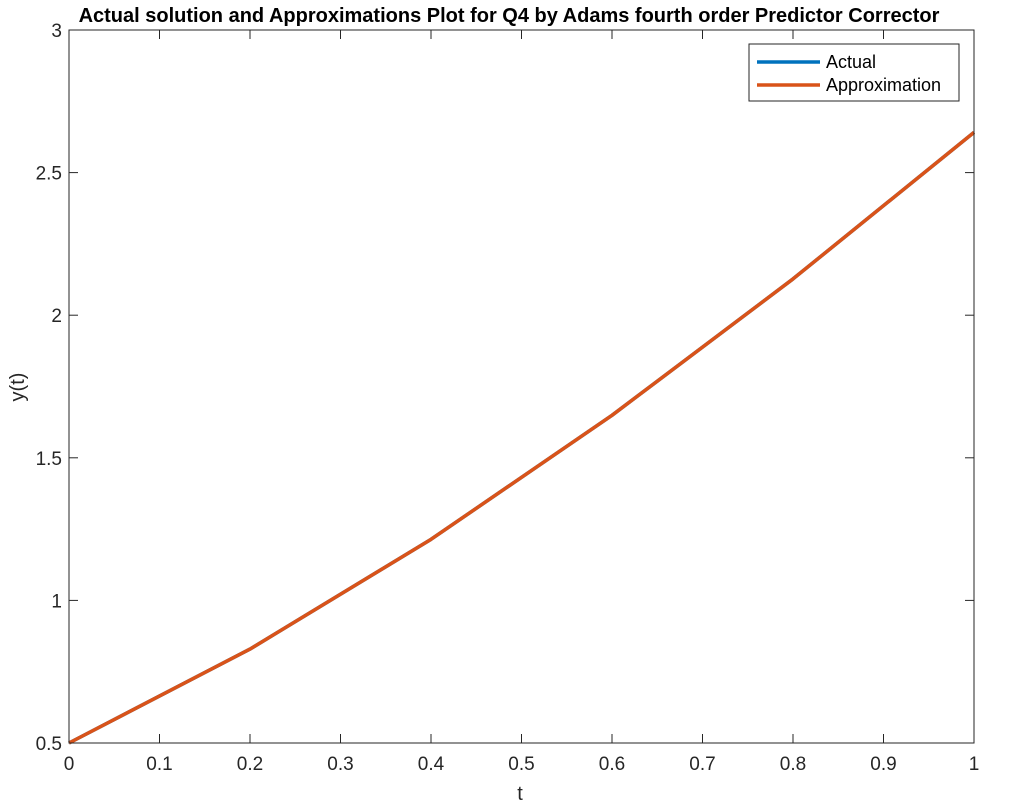 The width and height of the screenshot is (1018, 804). Describe the element at coordinates (974, 764) in the screenshot. I see `x-tick-label: 1` at that location.